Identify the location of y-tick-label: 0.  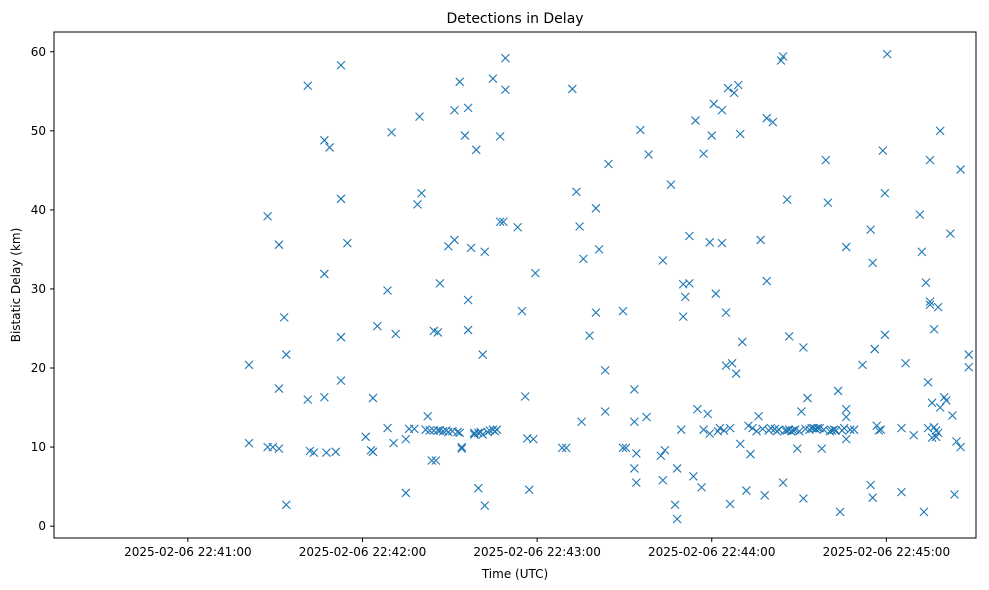
(42, 526).